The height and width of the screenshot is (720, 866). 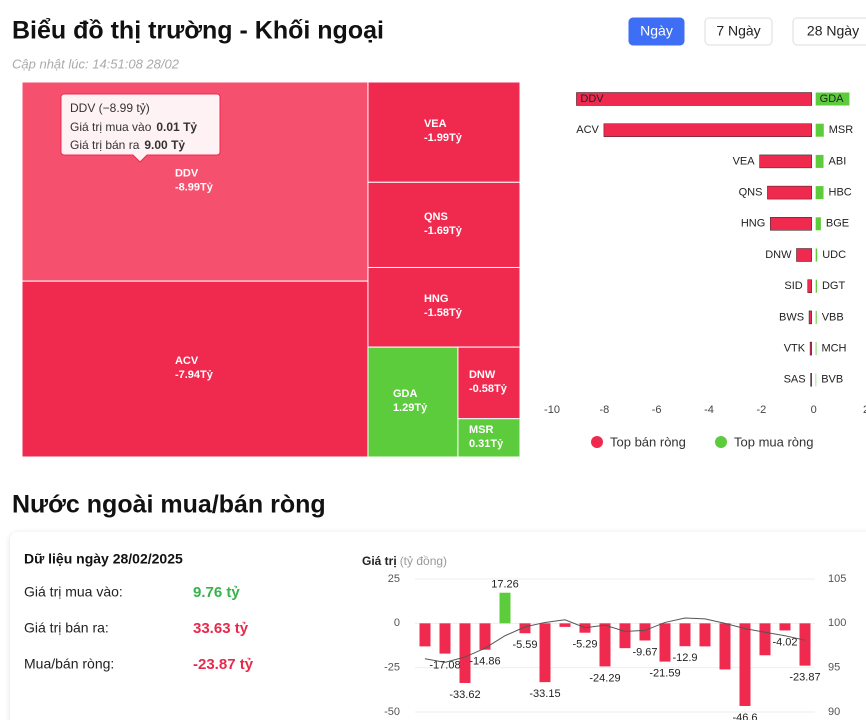 I want to click on value-label: -23.87, so click(x=804, y=678).